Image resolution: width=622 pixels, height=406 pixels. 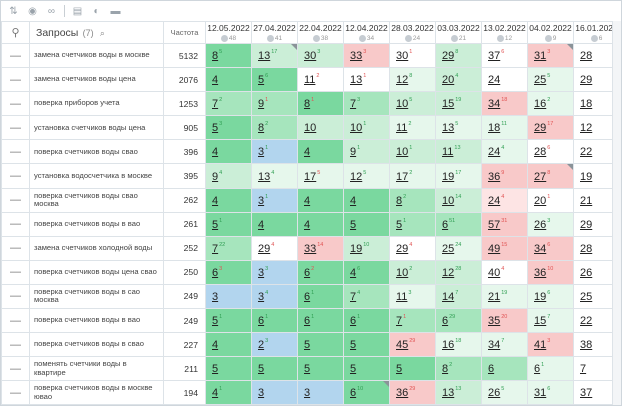 I want to click on position-value: 24, so click(x=494, y=200).